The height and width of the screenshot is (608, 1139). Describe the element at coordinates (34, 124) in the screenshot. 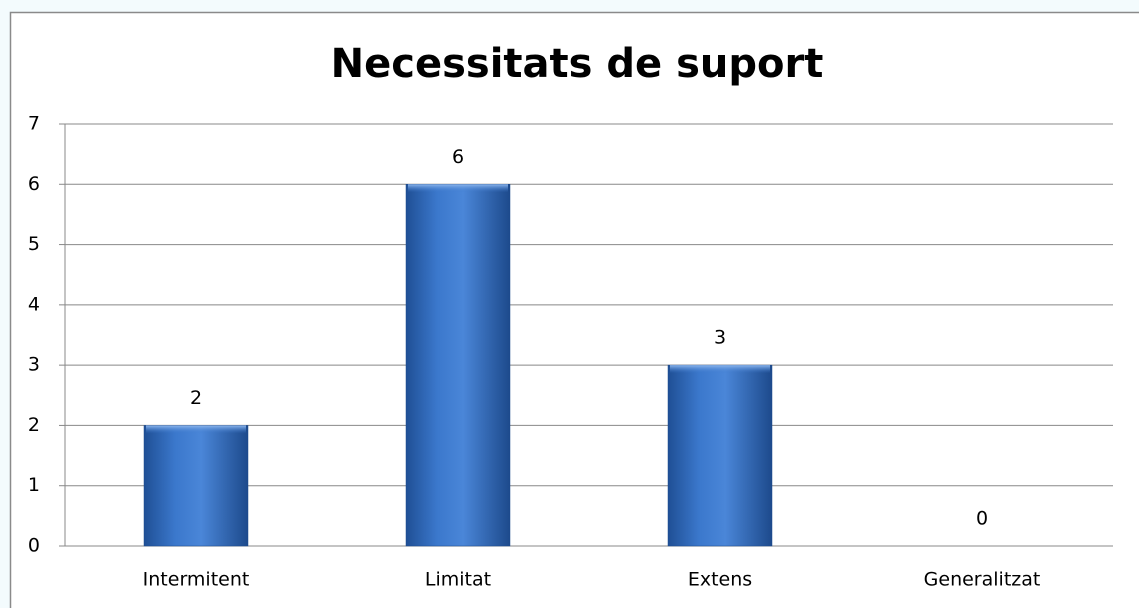

I see `y-tick-label: 7` at that location.